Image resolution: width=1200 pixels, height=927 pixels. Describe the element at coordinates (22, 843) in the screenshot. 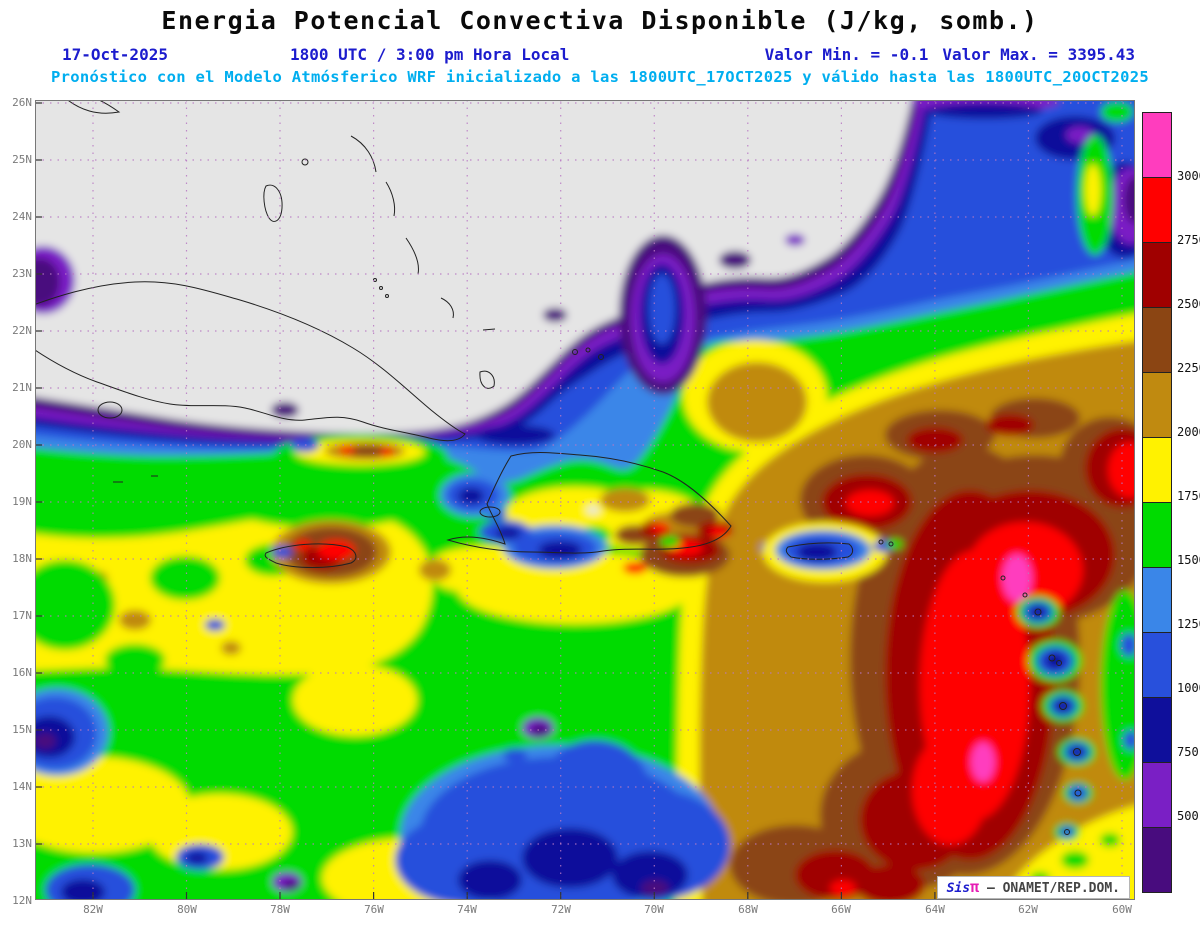

I see `lat-label: 13N` at that location.